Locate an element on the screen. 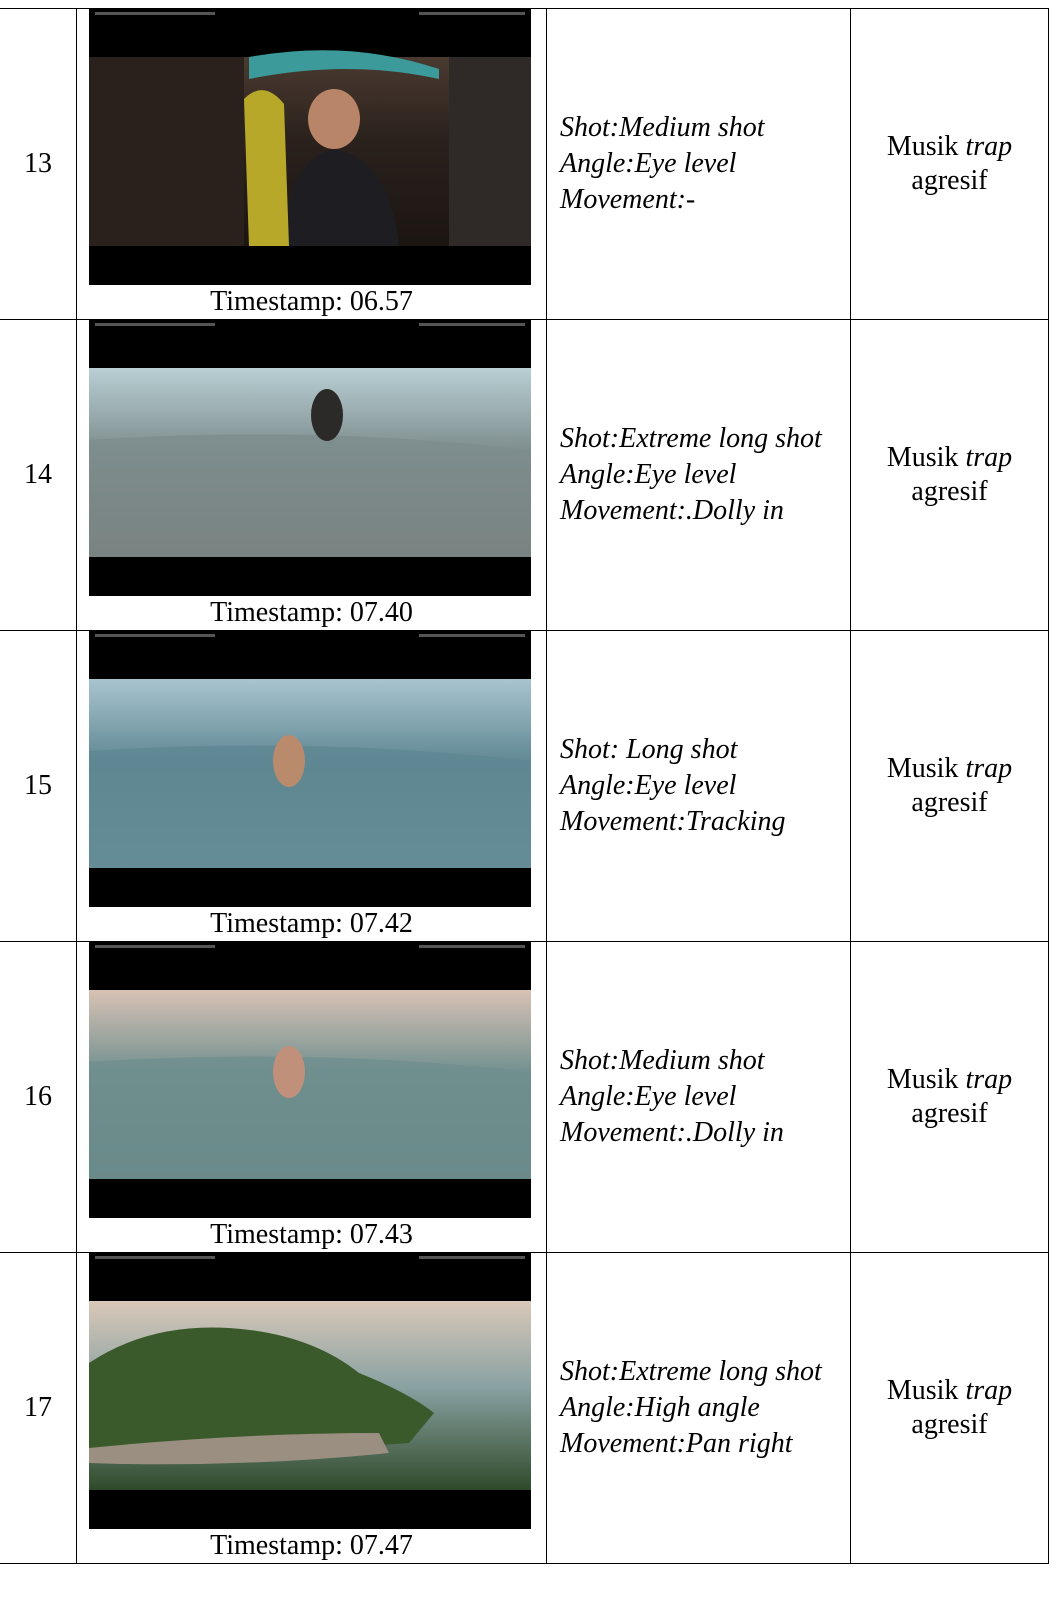 The width and height of the screenshot is (1058, 1615). shot-cell: Timestamp: 07.42 is located at coordinates (311, 786).